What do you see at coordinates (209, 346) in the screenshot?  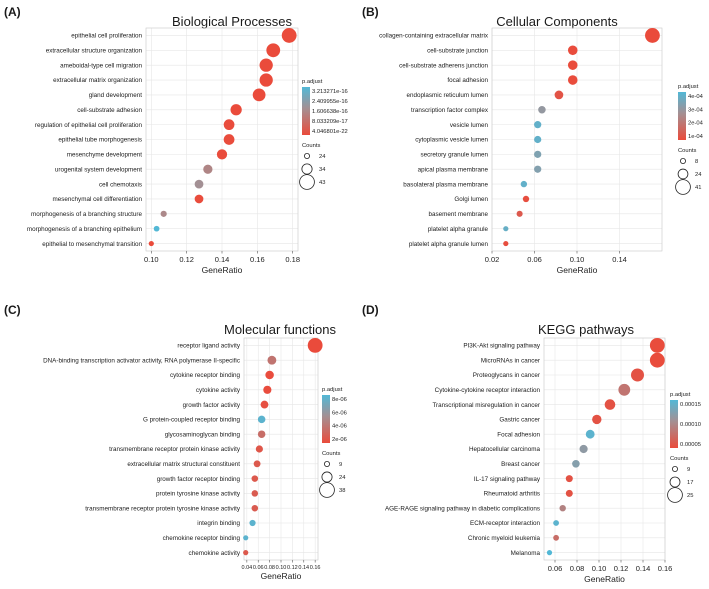 I see `term-label: receptor ligand activity` at bounding box center [209, 346].